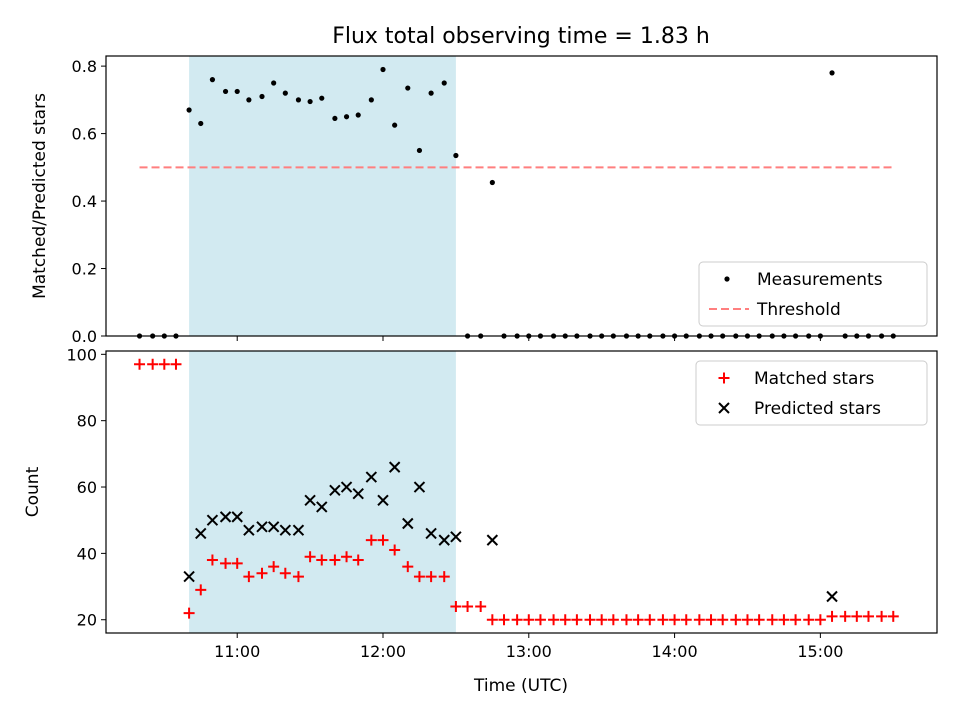 The image size is (960, 720). I want to click on legend-label: Threshold, so click(798, 310).